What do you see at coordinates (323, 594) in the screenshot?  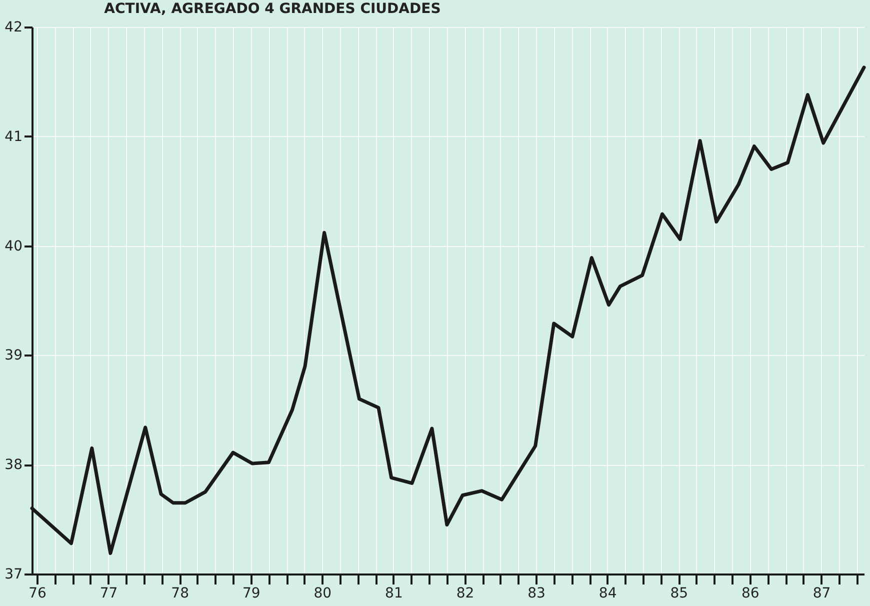 I see `x-tick-label: 80` at bounding box center [323, 594].